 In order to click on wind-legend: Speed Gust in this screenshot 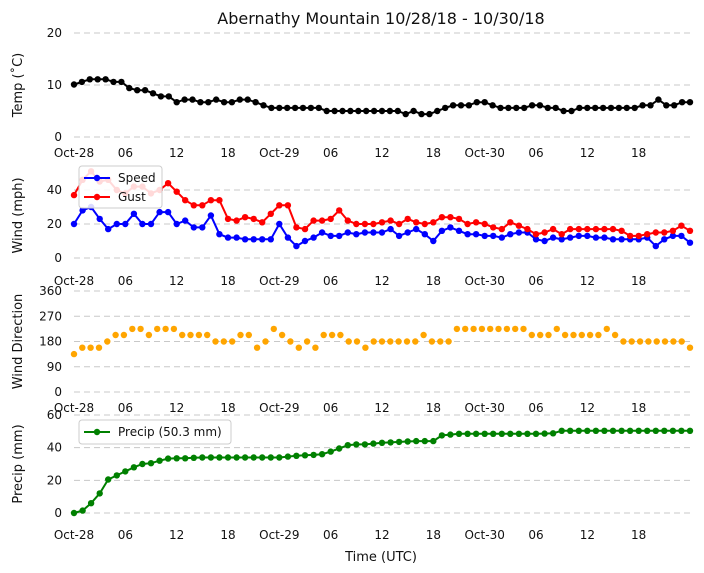, I will do `click(120, 187)`.